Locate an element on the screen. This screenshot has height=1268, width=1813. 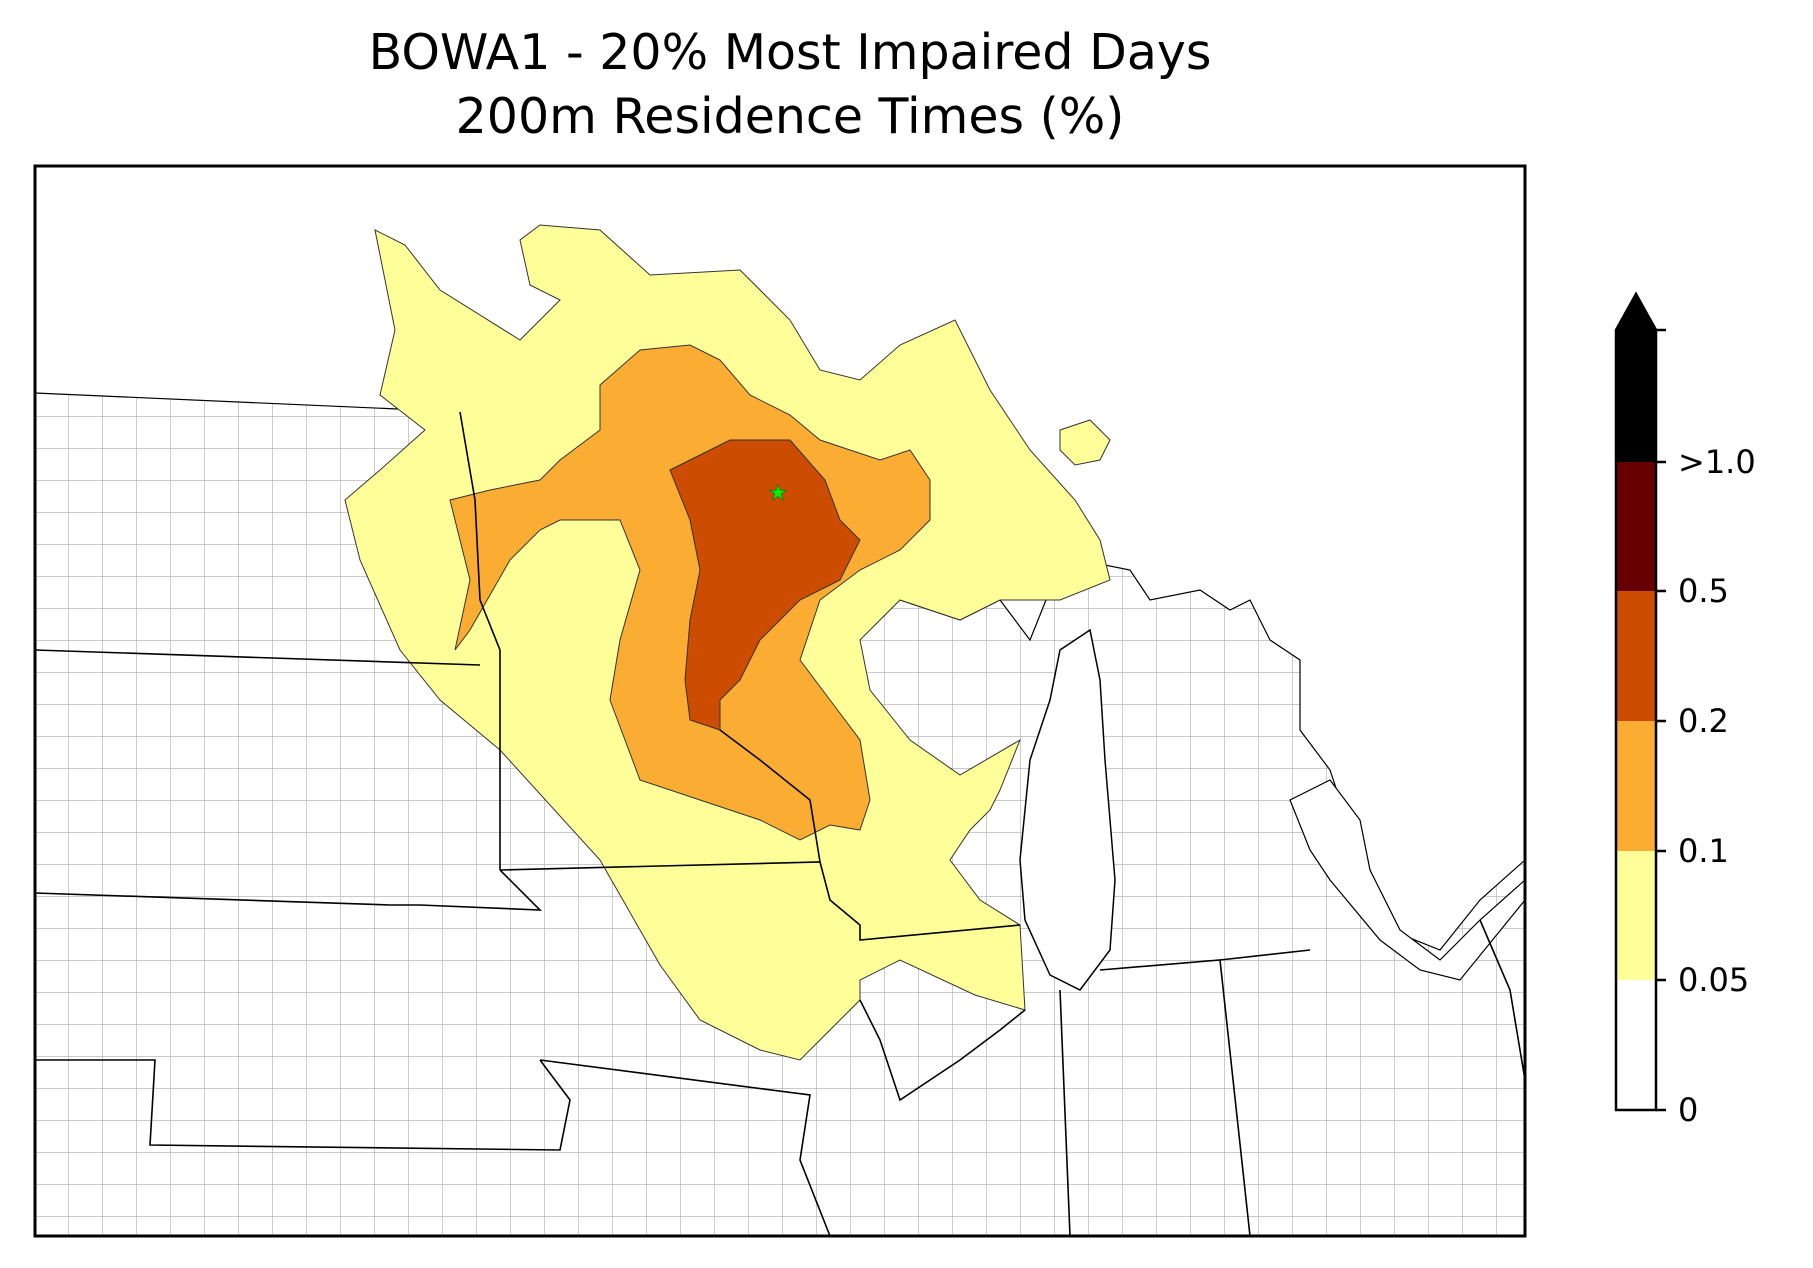
colorbar-bin-0.05-0.1 is located at coordinates (1636, 915).